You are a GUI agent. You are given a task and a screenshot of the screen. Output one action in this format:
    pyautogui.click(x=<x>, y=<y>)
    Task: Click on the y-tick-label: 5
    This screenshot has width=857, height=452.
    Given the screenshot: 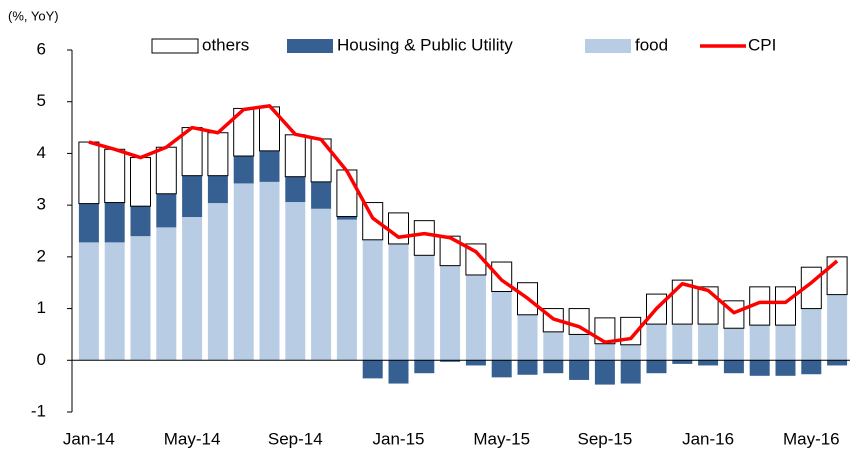 What is the action you would take?
    pyautogui.click(x=41, y=100)
    